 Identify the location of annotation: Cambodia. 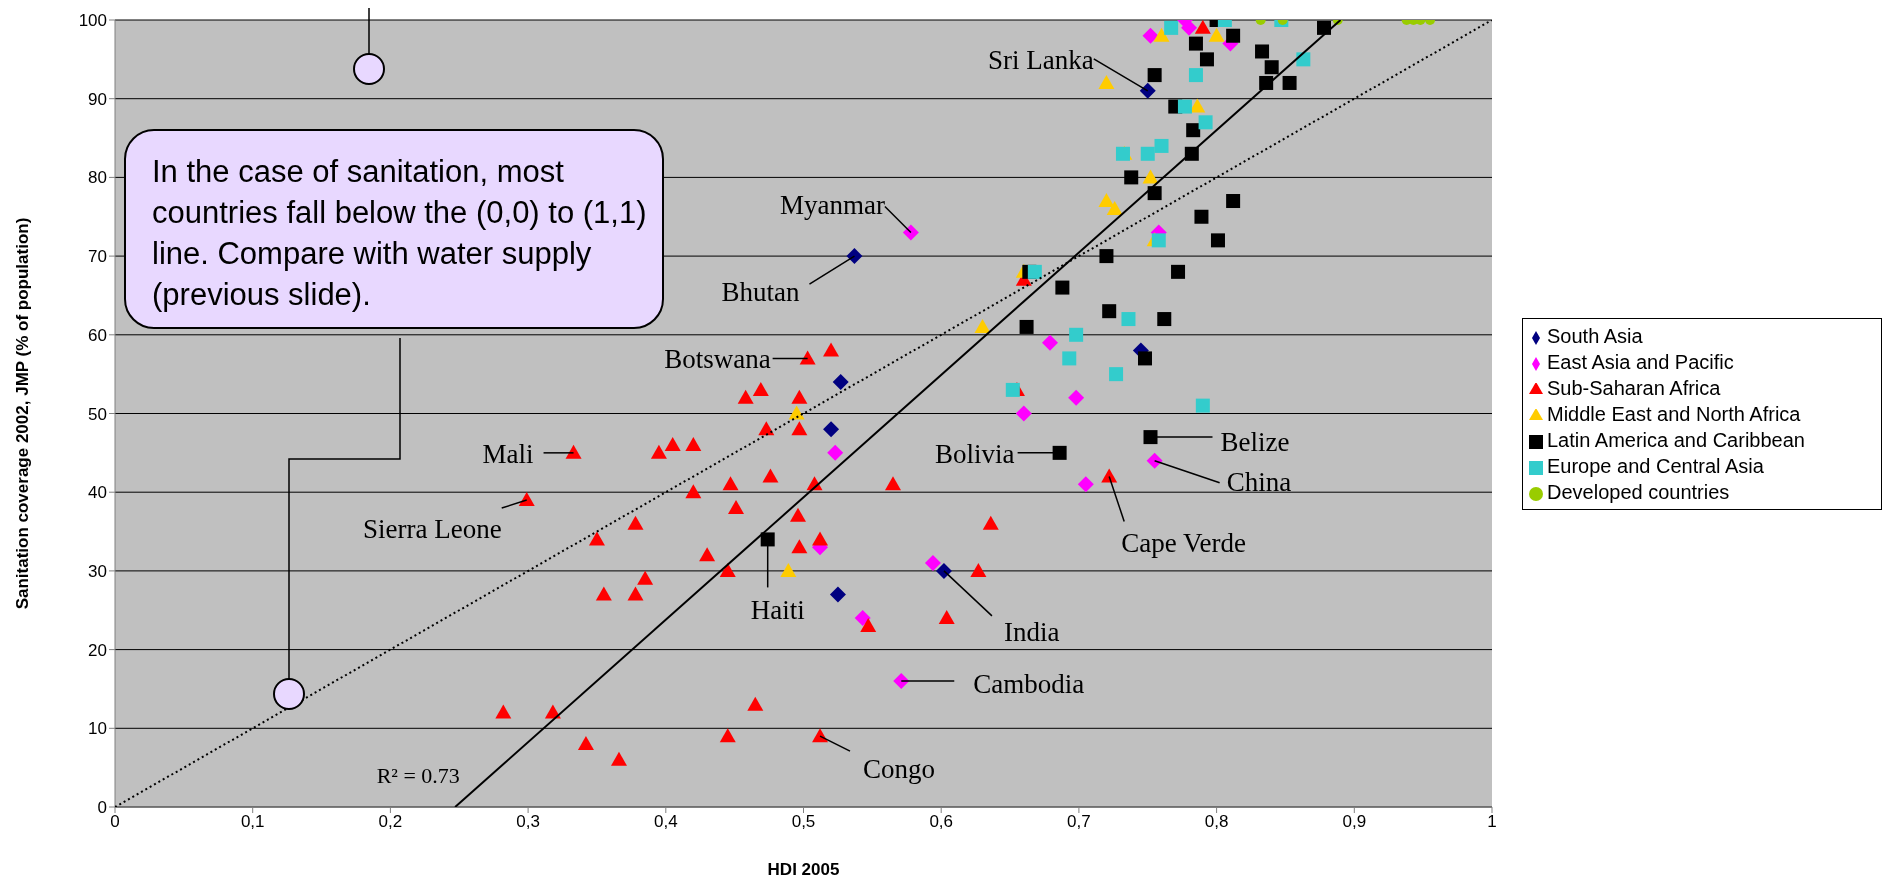
(1029, 684).